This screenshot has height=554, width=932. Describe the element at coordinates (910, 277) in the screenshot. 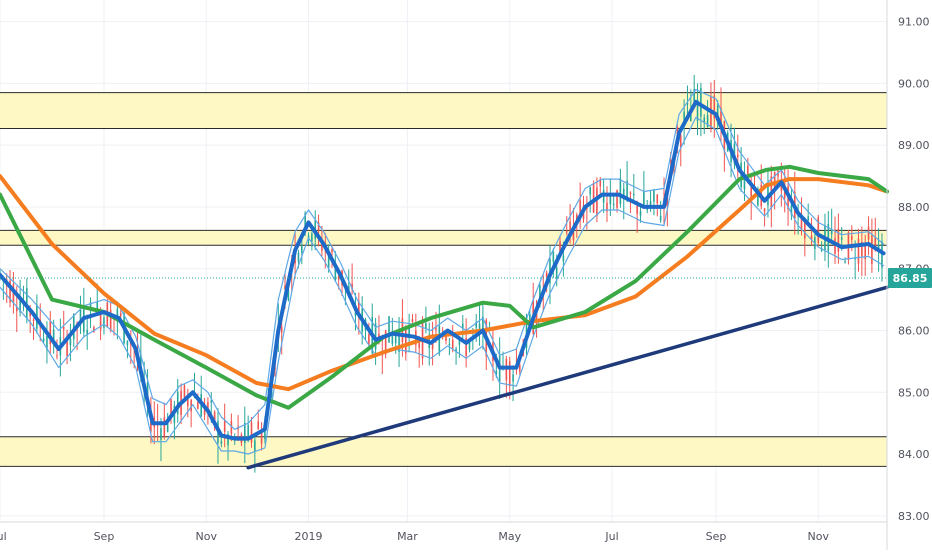

I see `last-price-badge: 86.85` at that location.